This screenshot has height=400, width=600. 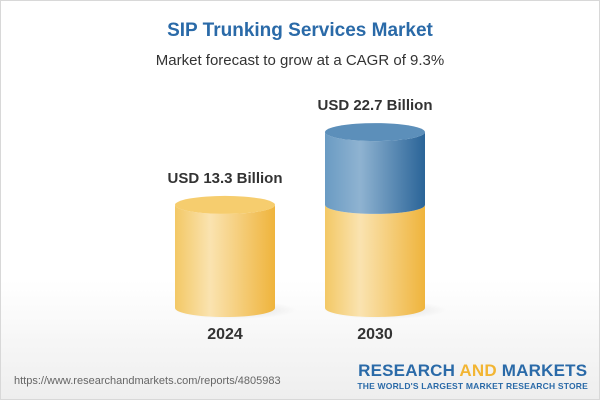 I want to click on data-label: USD 13.3 Billion, so click(x=224, y=178).